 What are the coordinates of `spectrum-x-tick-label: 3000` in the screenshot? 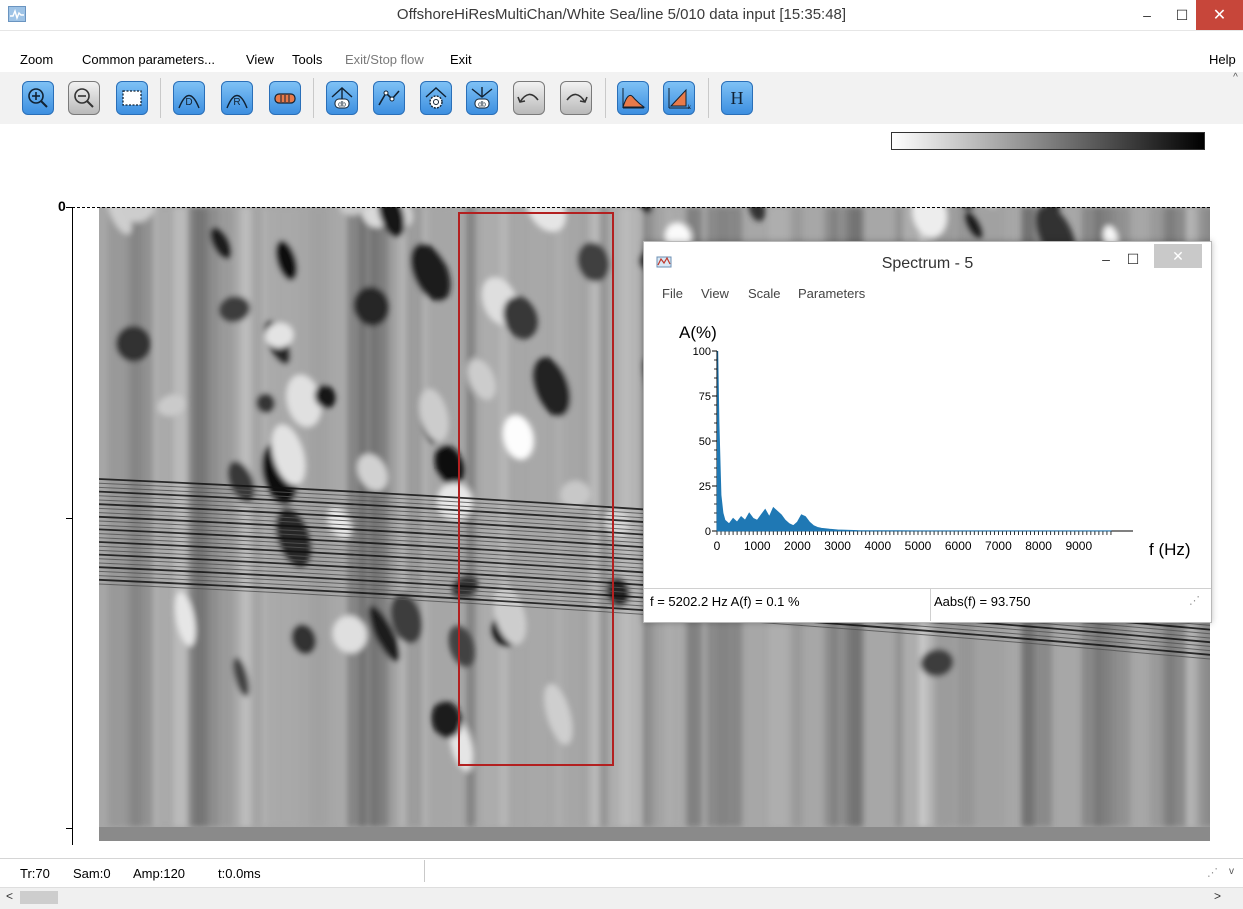 It's located at (837, 546).